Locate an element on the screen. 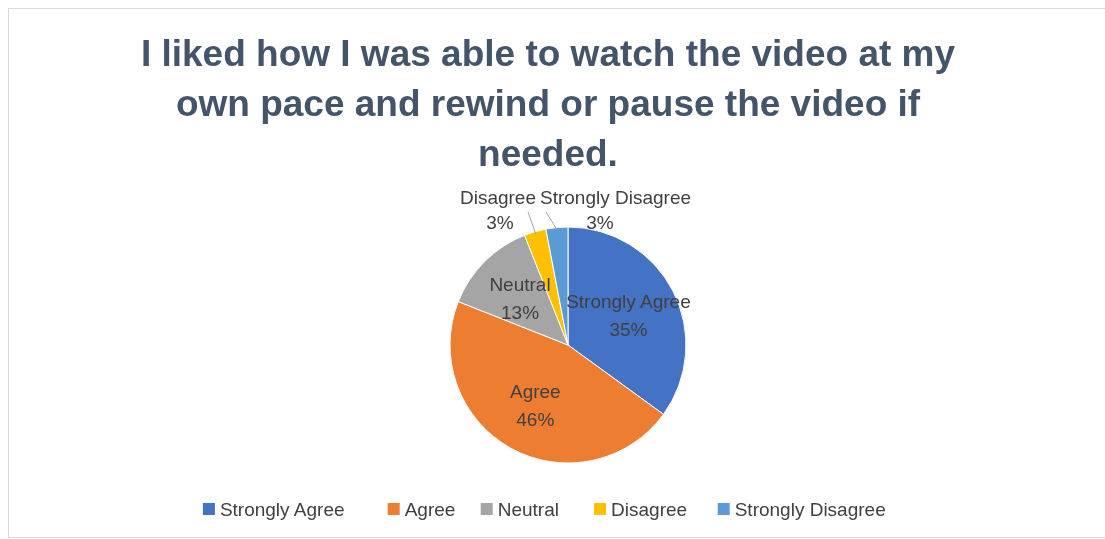 The image size is (1105, 539). legend-label: Strongly Disagree is located at coordinates (810, 509).